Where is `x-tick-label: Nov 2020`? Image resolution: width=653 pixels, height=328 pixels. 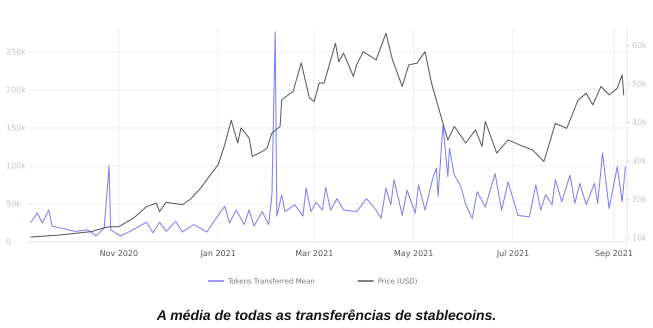 x-tick-label: Nov 2020 is located at coordinates (119, 253).